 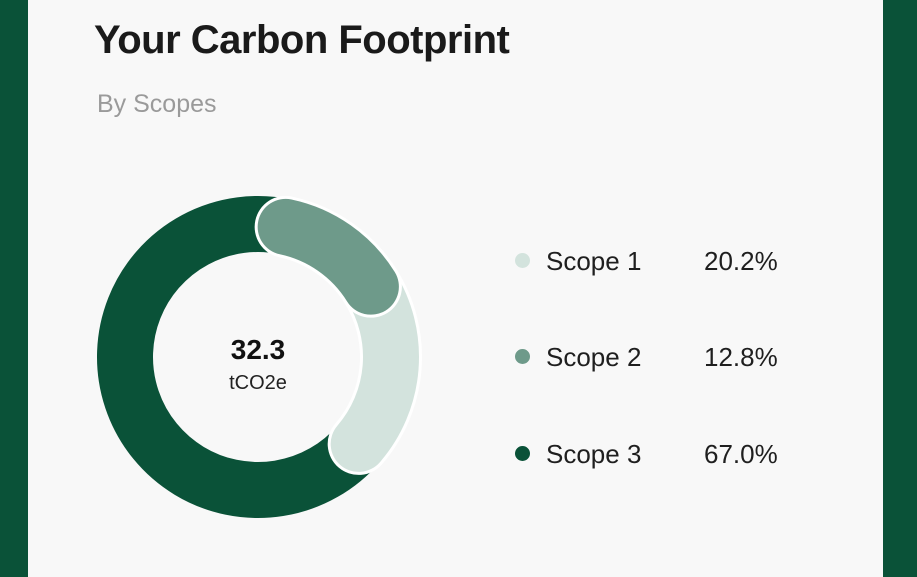 I want to click on donut-center-unit: tCO2e, so click(x=258, y=383).